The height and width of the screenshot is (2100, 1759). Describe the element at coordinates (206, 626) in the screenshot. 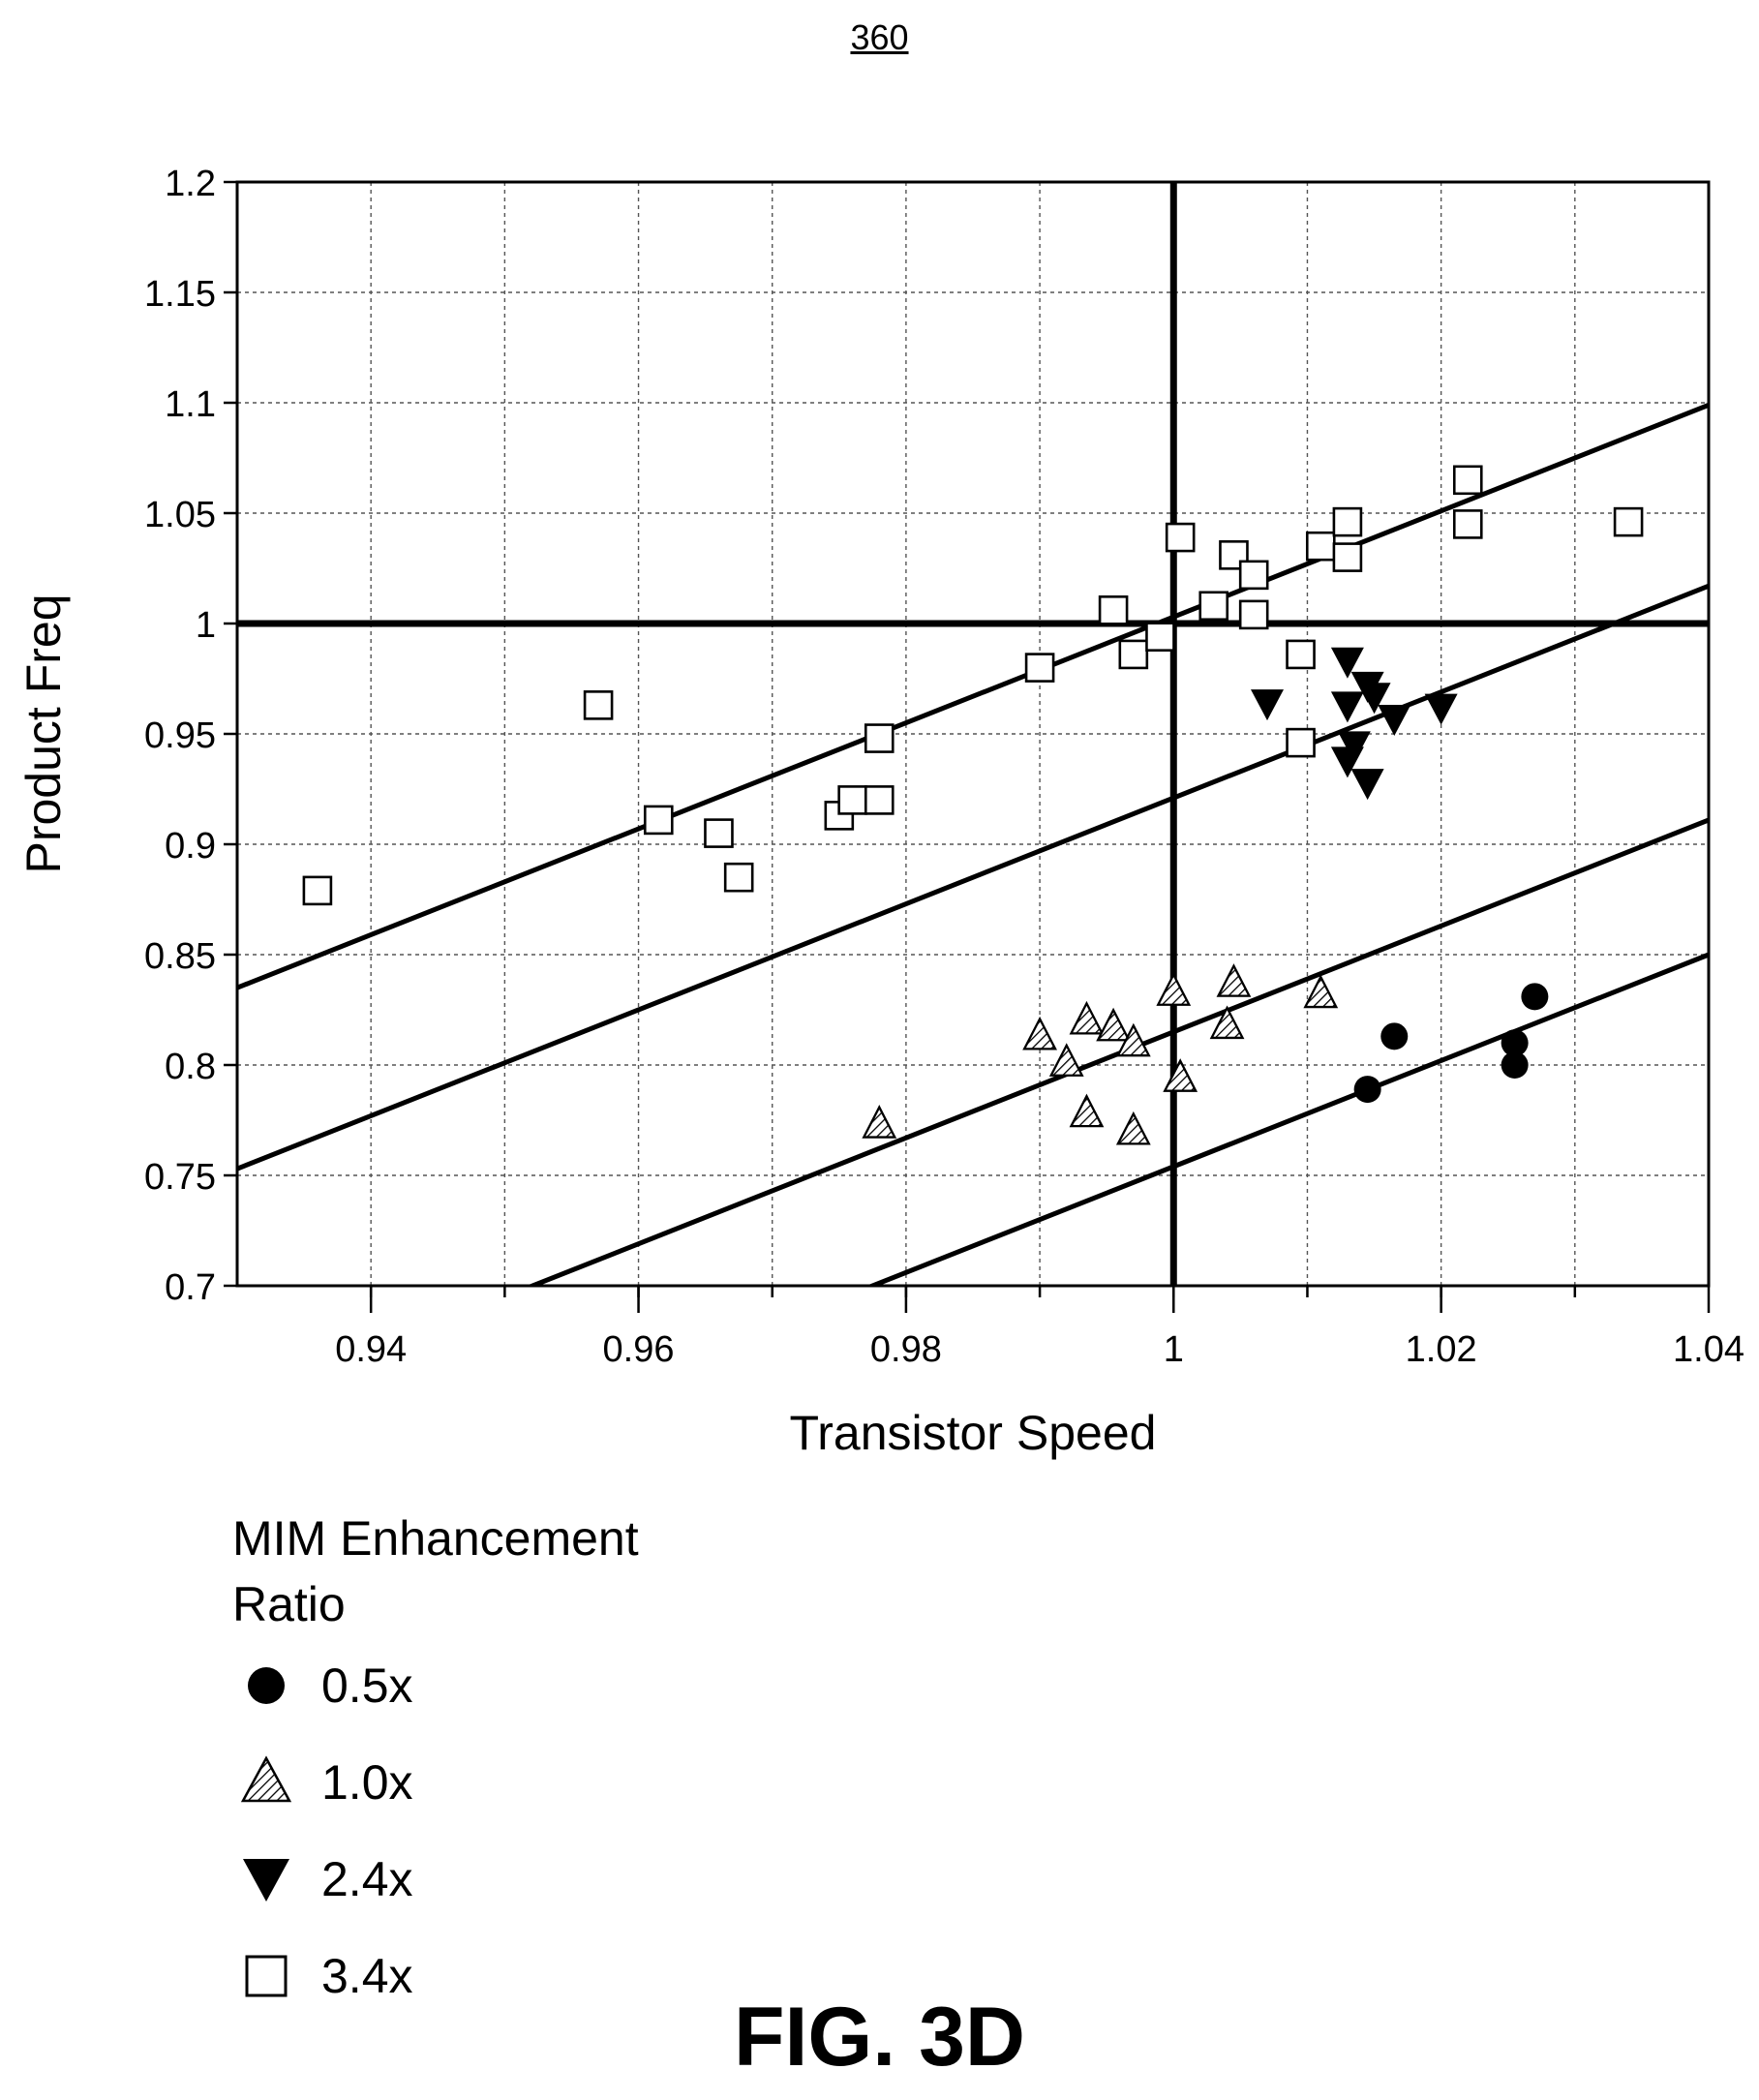

I see `y-tick-label: 1` at that location.